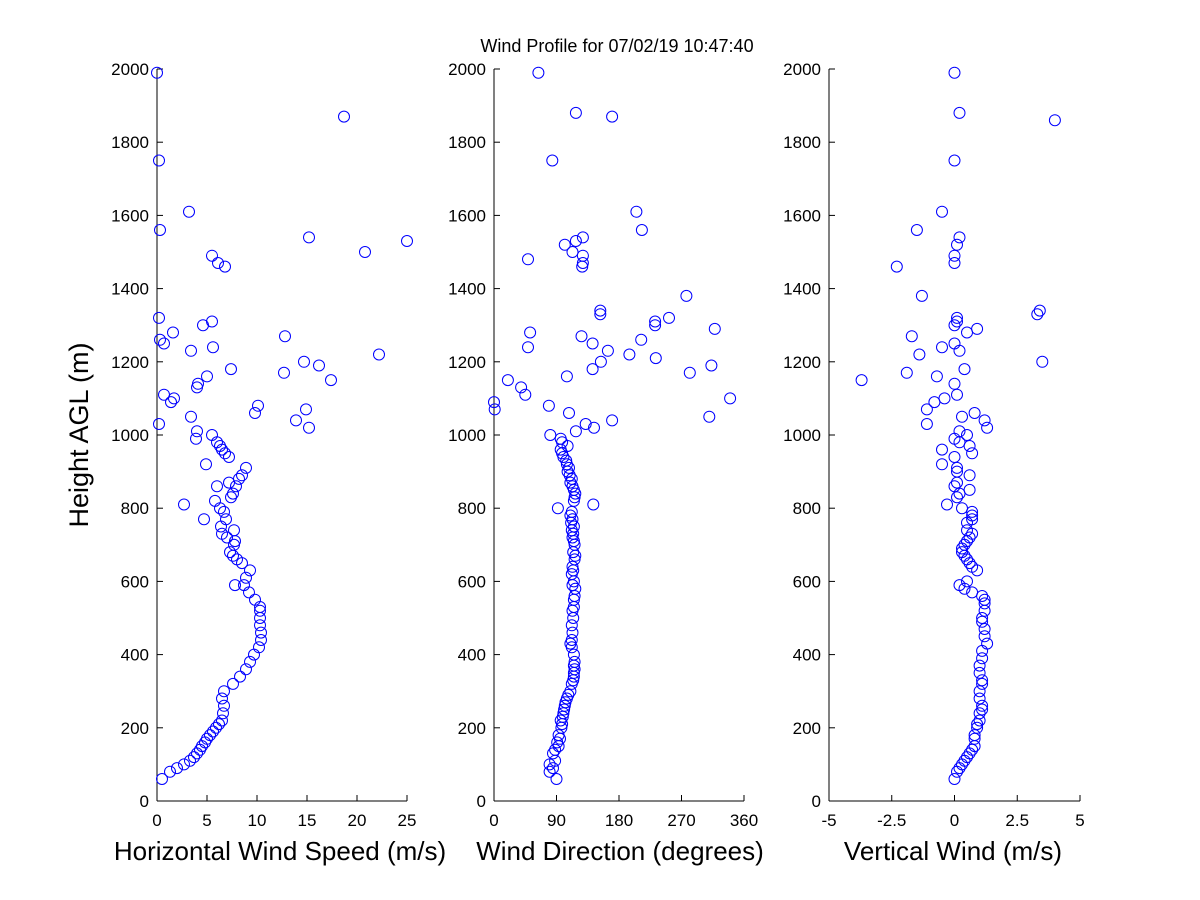 Image resolution: width=1200 pixels, height=900 pixels. What do you see at coordinates (1017, 820) in the screenshot?
I see `x-tick-label-vertical-wind: 2.5` at bounding box center [1017, 820].